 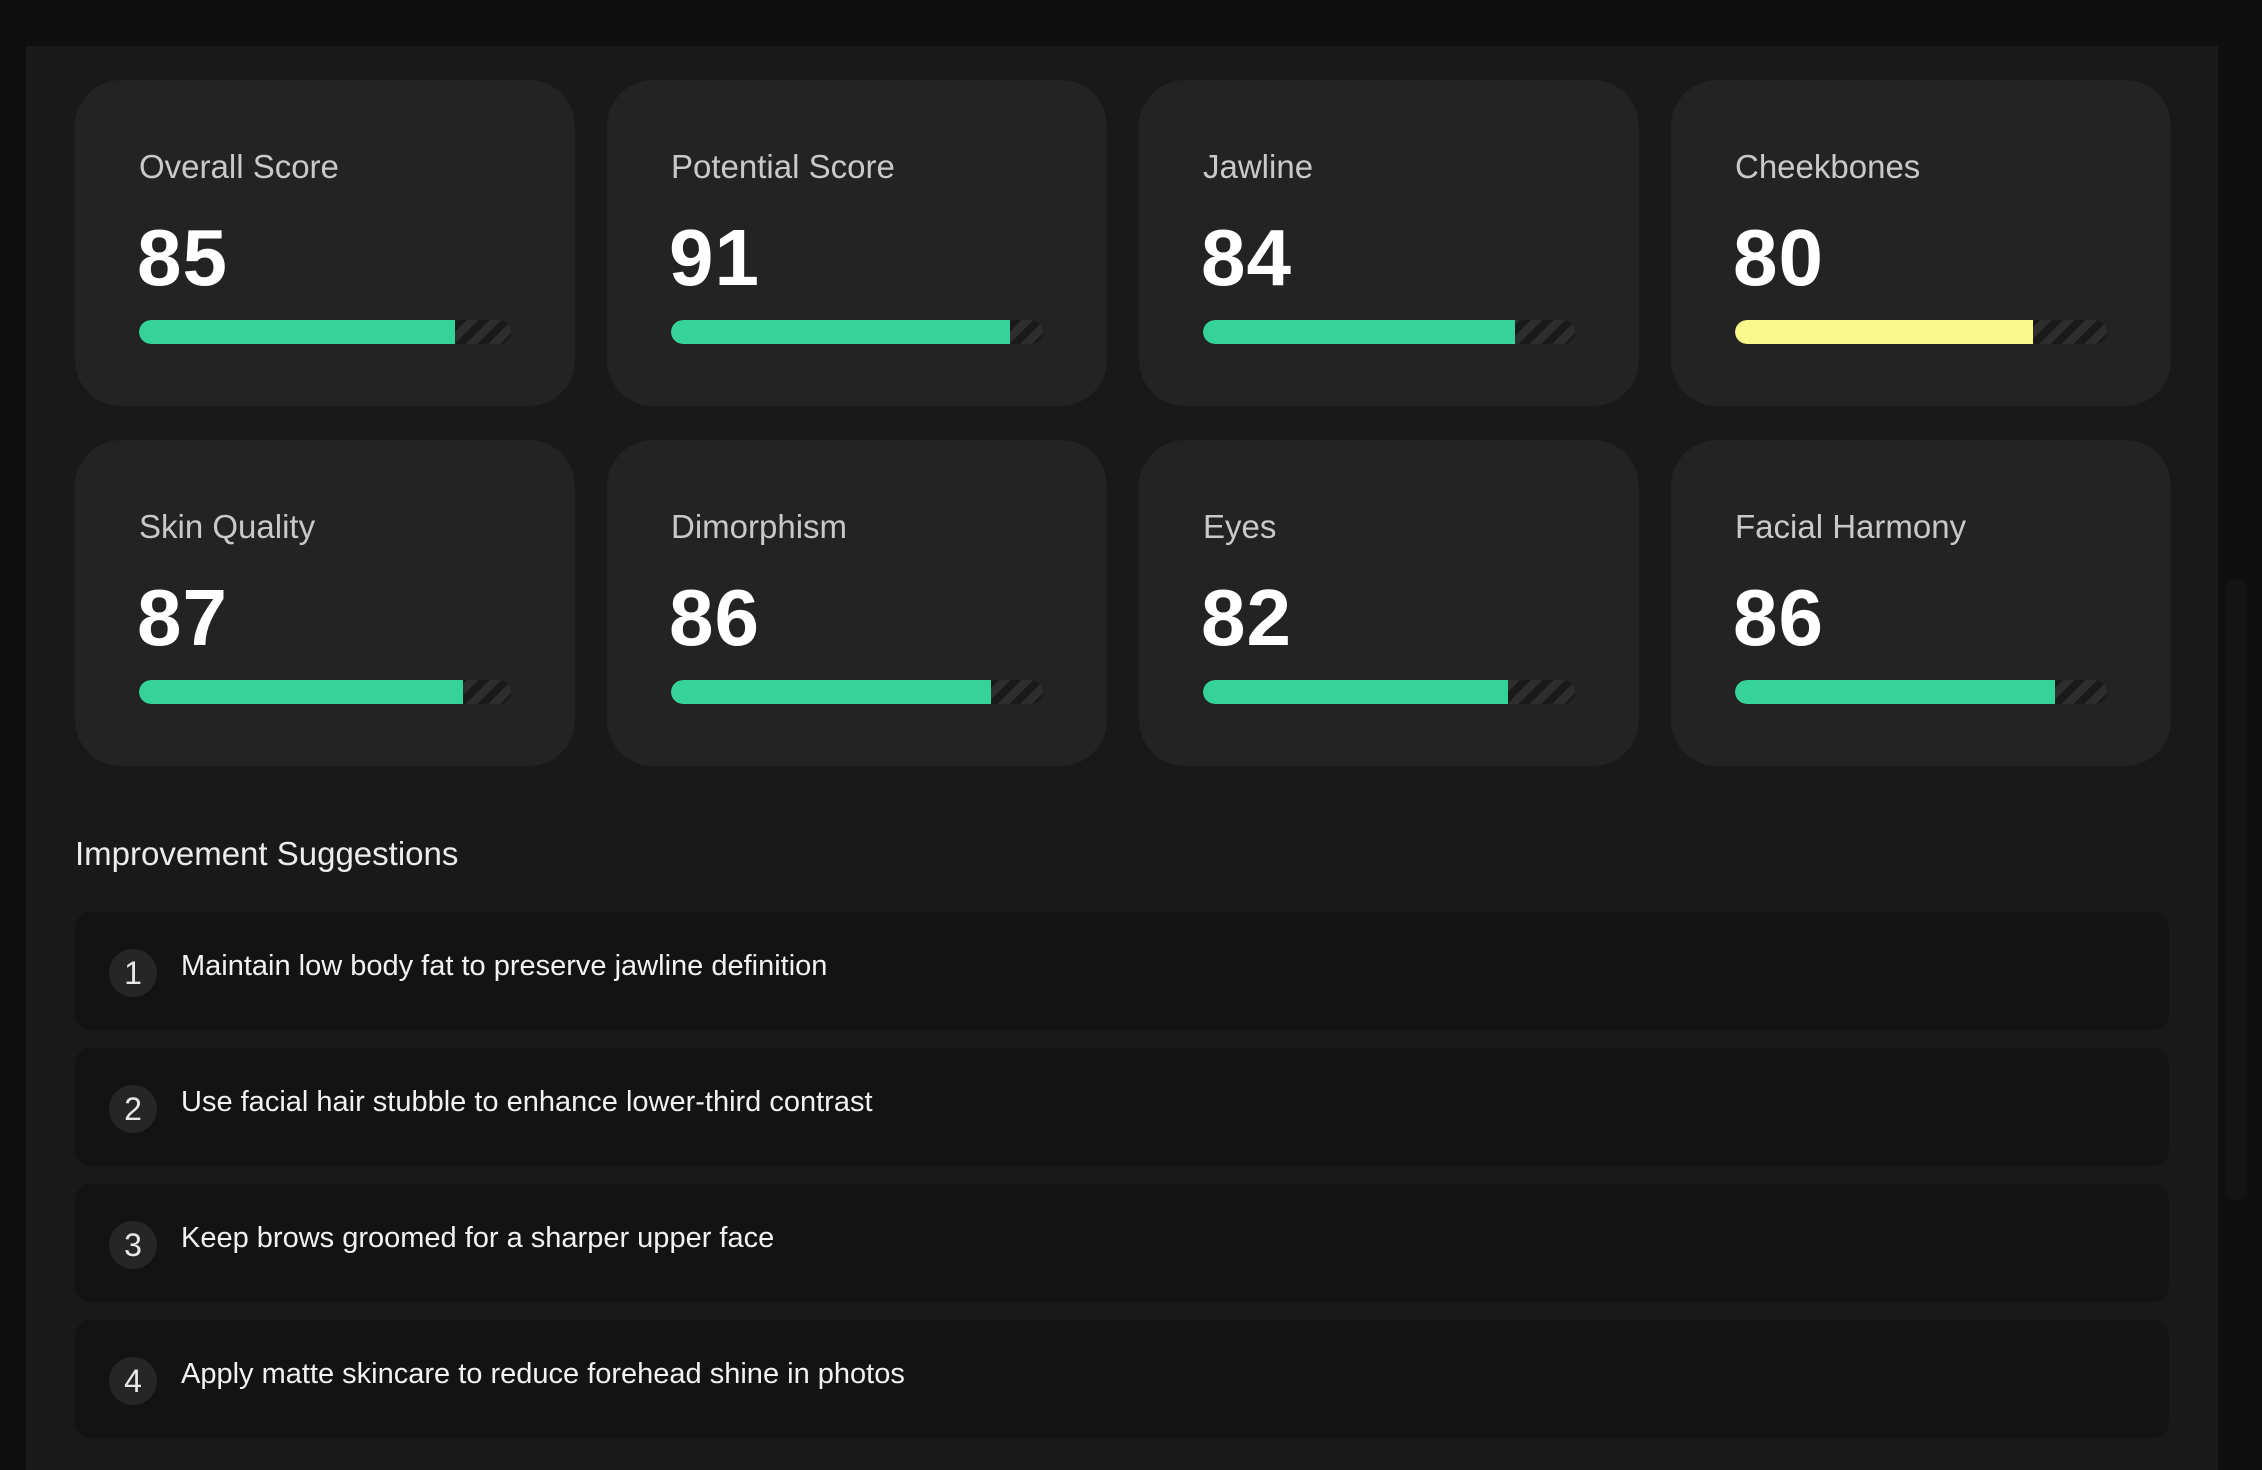 I want to click on score-label: Eyes, so click(x=1240, y=526).